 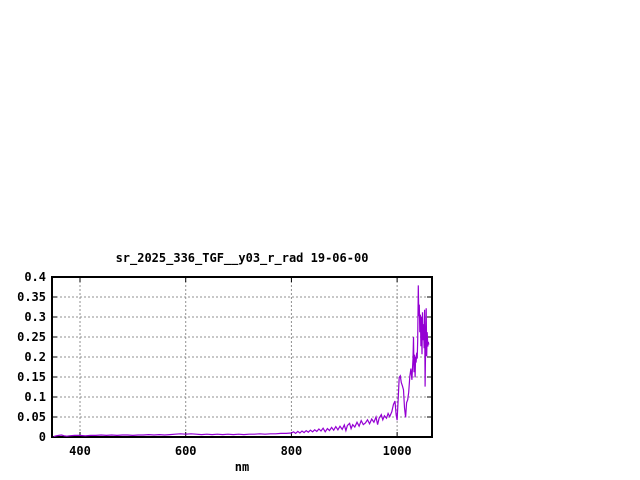 What do you see at coordinates (35, 317) in the screenshot?
I see `y-axis-tick-label: 0.3` at bounding box center [35, 317].